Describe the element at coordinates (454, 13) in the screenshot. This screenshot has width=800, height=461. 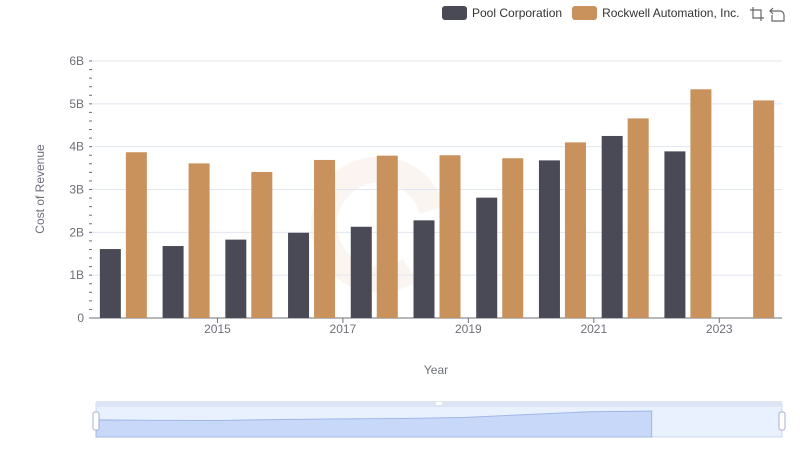
I see `legend-swatch-pool` at that location.